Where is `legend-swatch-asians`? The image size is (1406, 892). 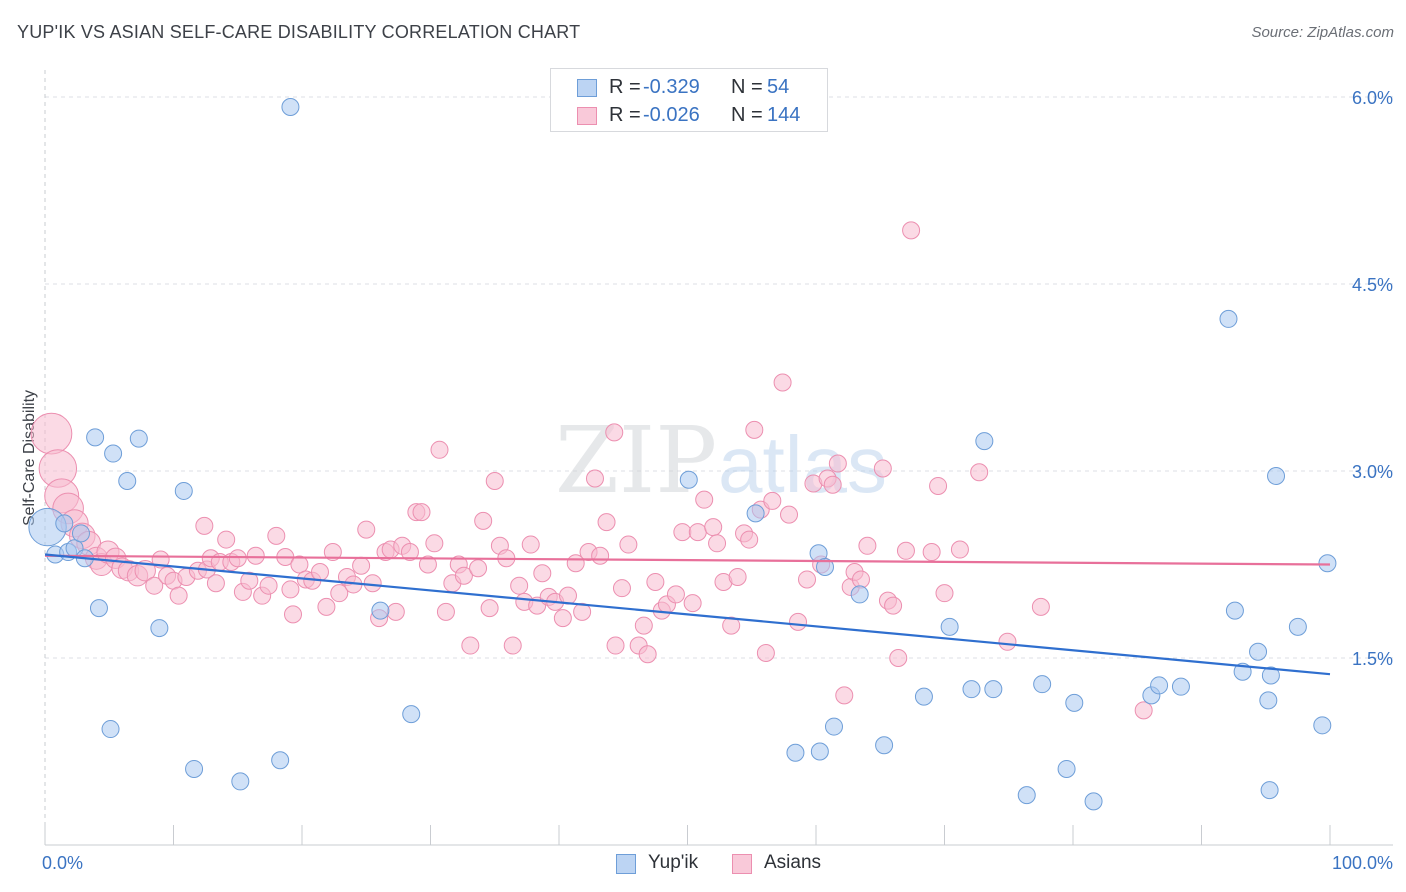 legend-swatch-asians is located at coordinates (742, 864).